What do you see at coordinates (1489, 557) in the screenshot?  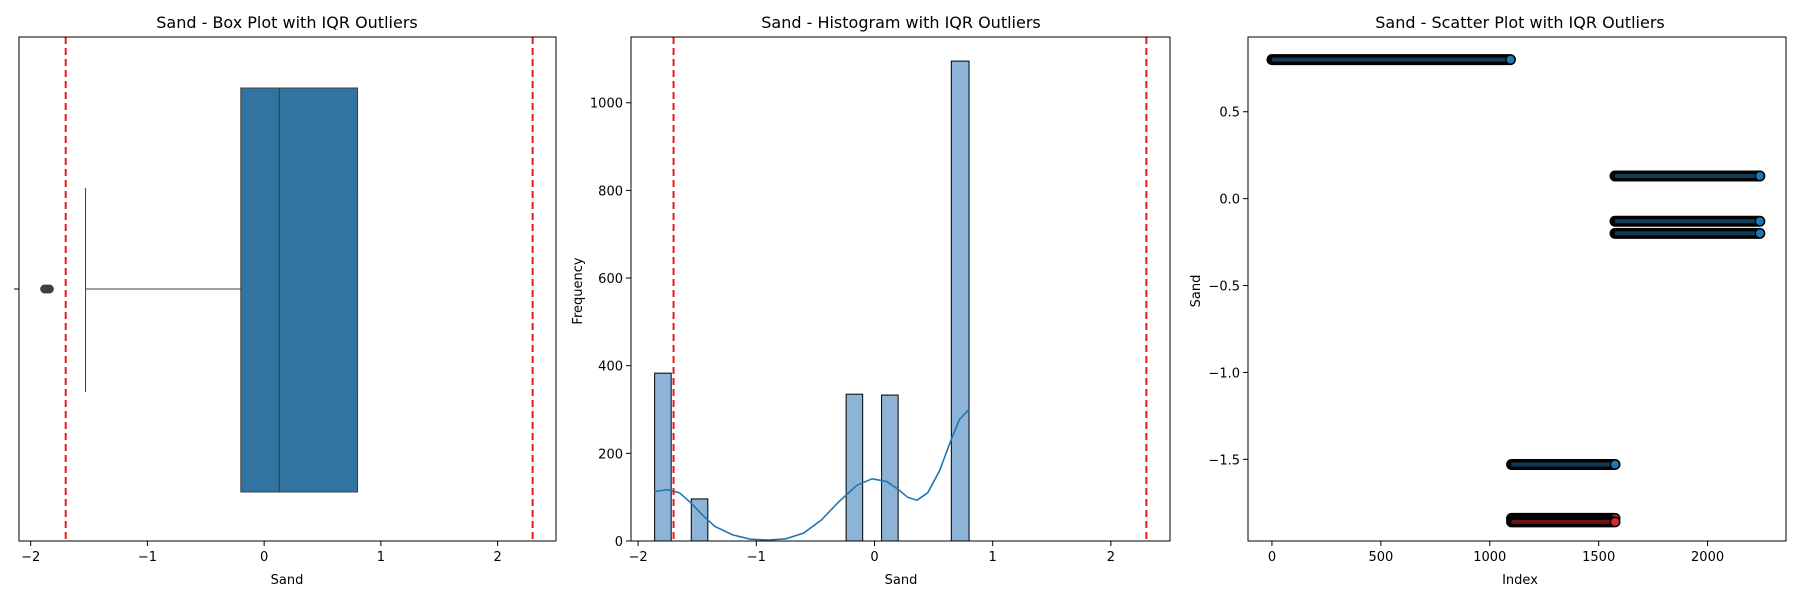 I see `scatter-x-tick-label: 1000` at bounding box center [1489, 557].